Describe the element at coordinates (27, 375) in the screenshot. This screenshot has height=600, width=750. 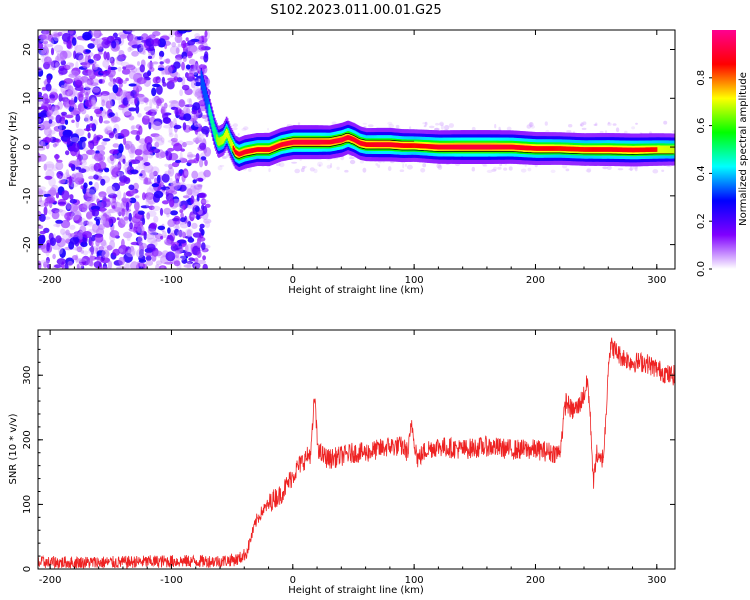
I see `y-tick-label: 300` at that location.